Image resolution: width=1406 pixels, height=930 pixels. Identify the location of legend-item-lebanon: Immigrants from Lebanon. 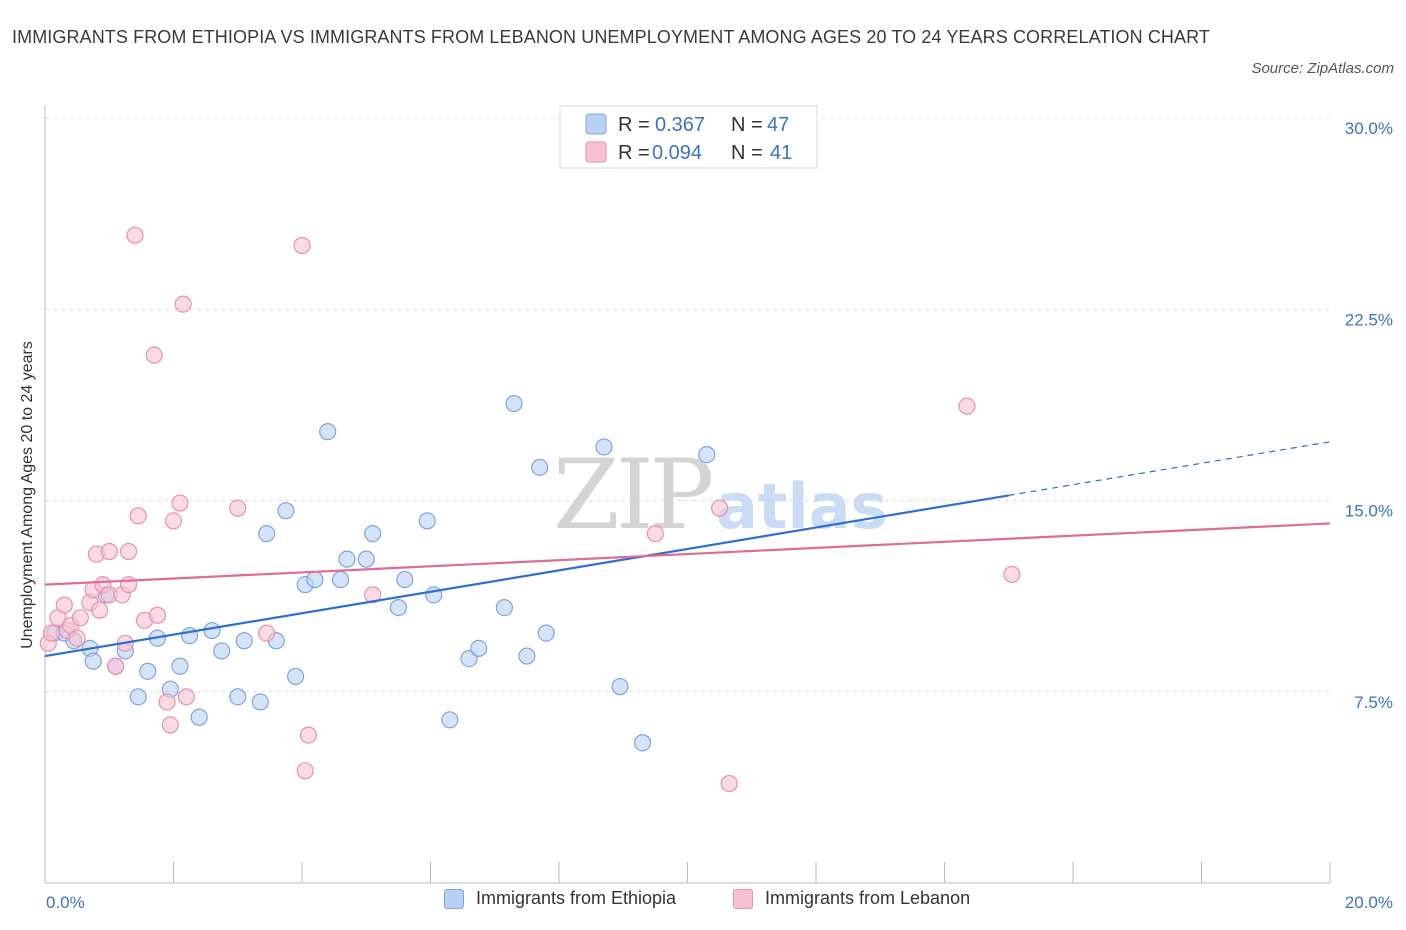
(851, 898).